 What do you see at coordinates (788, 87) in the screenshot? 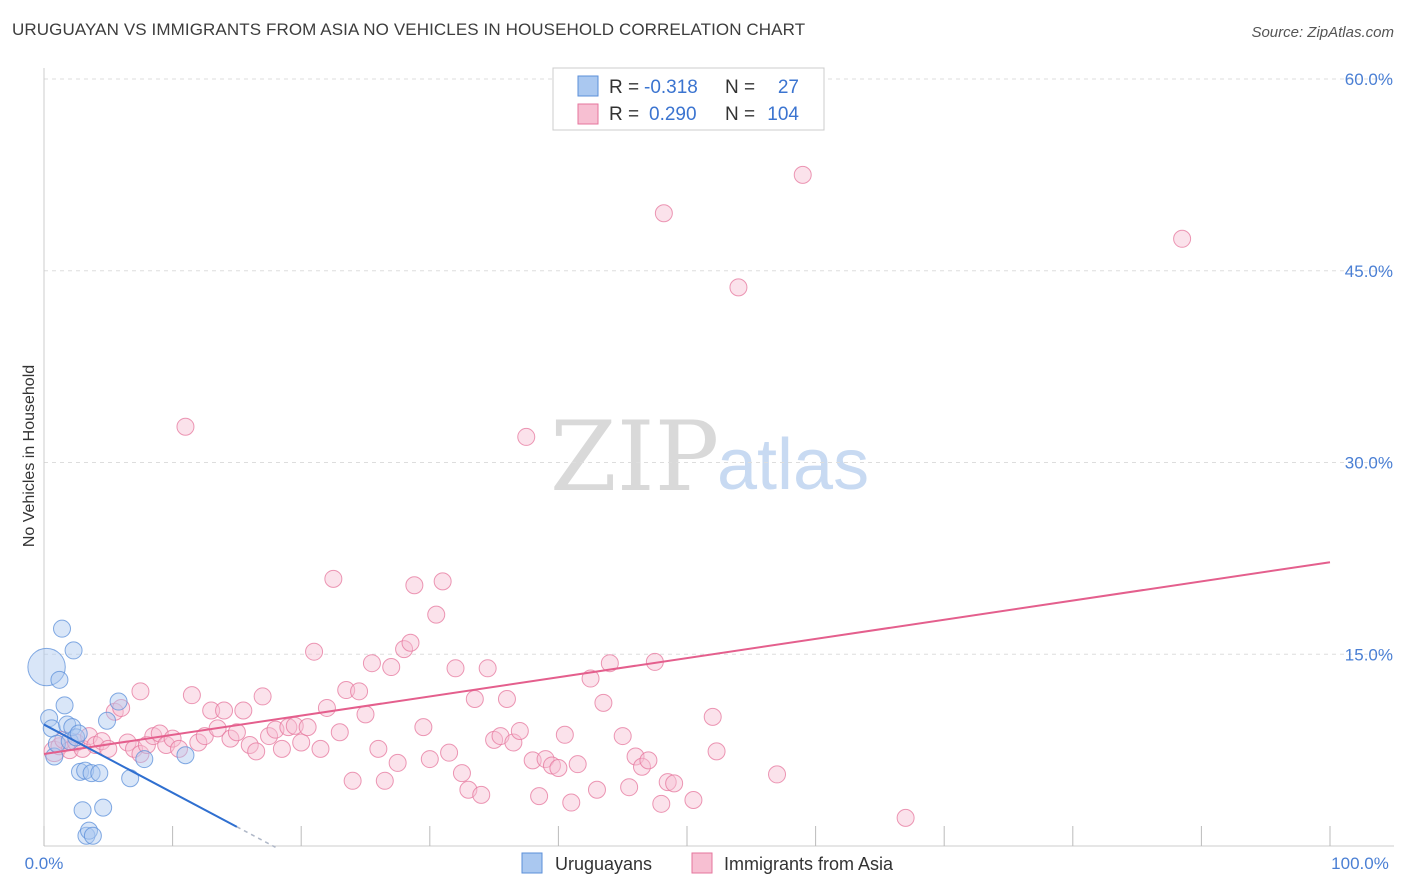
I see `legend-n-value-blue: 27` at bounding box center [788, 87].